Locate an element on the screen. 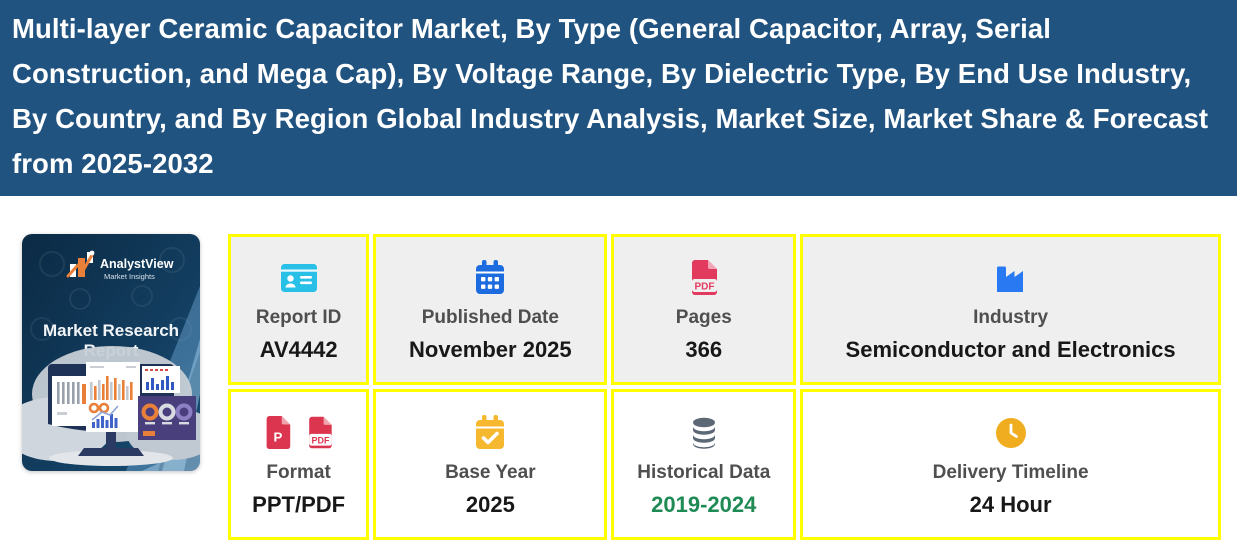 The image size is (1237, 559). calendar-days-icon is located at coordinates (490, 278).